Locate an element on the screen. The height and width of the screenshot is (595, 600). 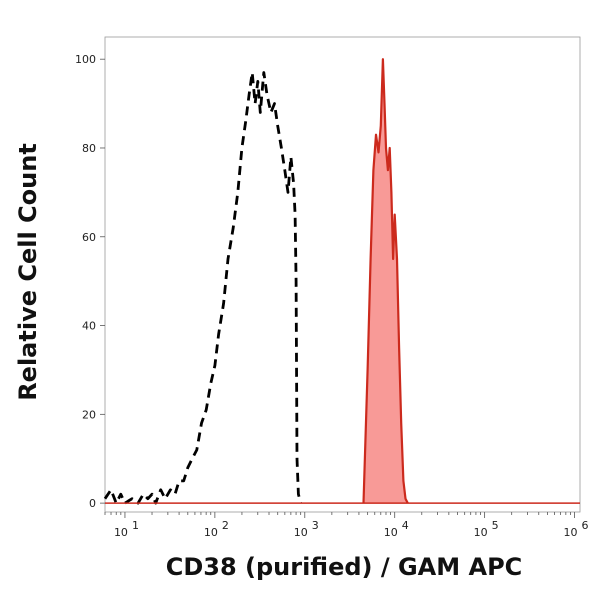
y-tick-label: 40 is located at coordinates (89, 326).